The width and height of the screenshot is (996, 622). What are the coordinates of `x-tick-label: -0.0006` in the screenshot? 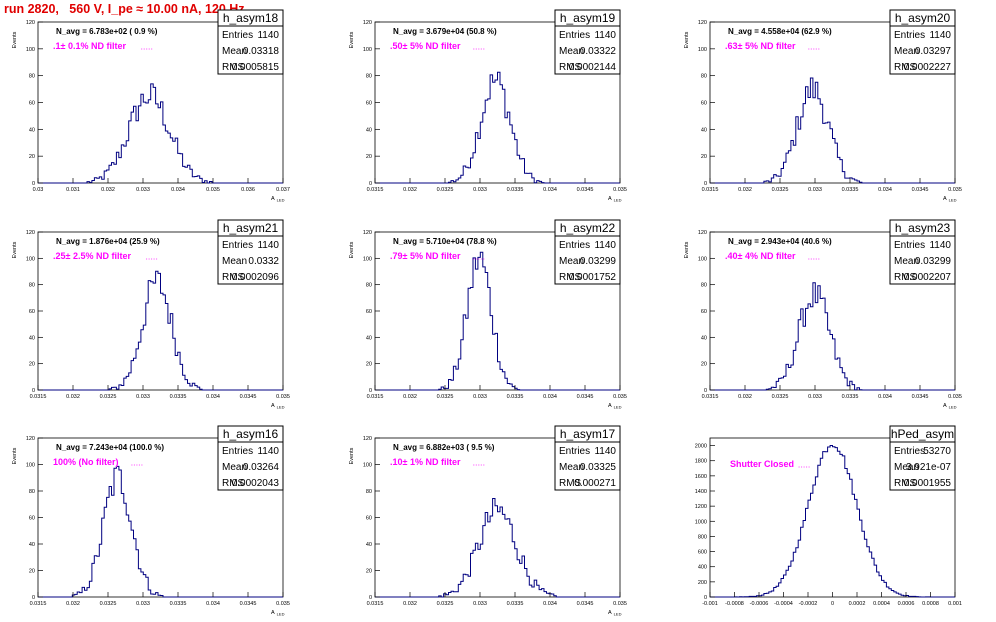 It's located at (759, 604).